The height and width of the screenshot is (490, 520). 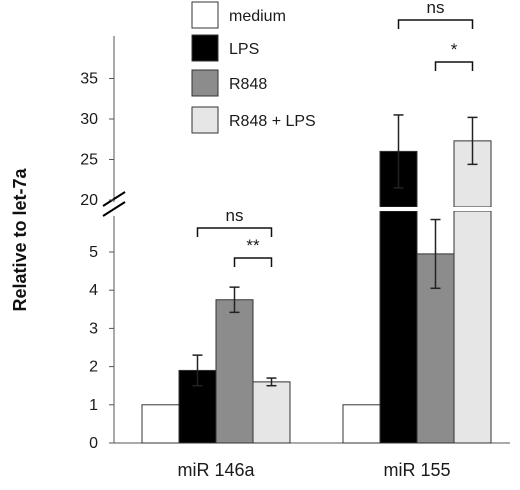 I want to click on y-tick-label: 30, so click(x=89, y=119).